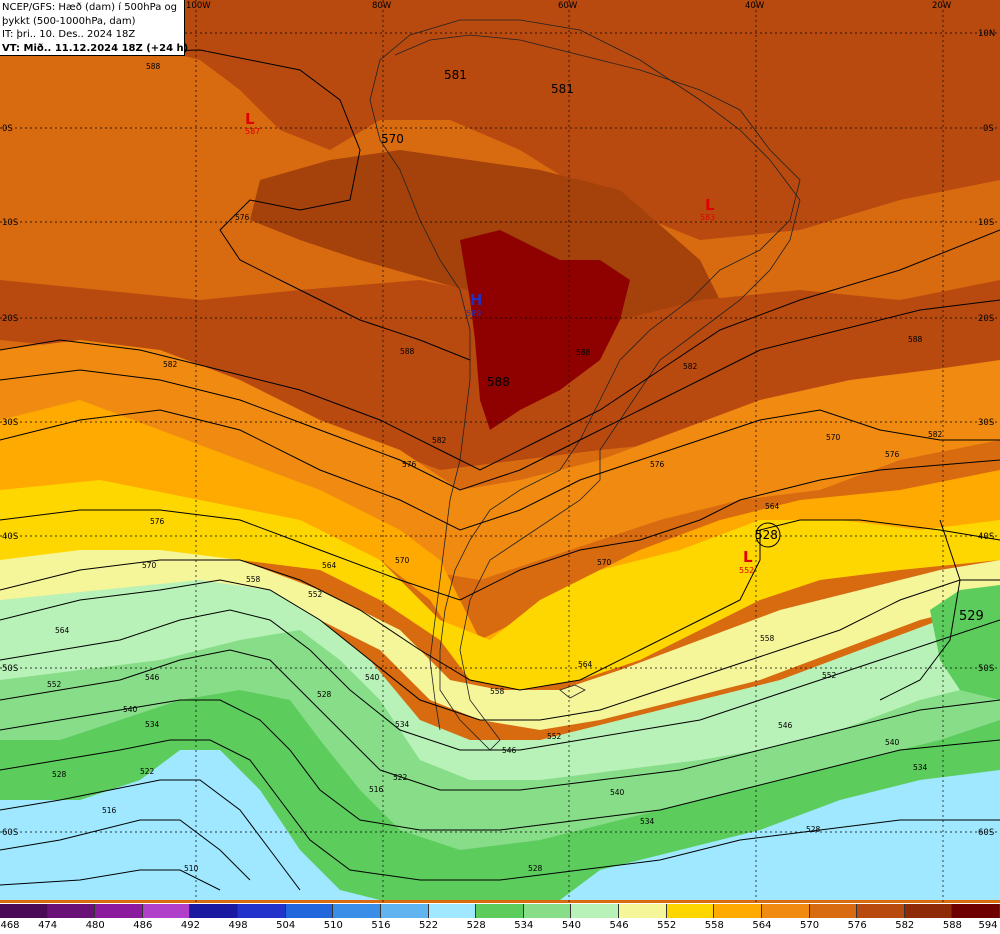 The width and height of the screenshot is (1000, 934). What do you see at coordinates (95, 48) in the screenshot?
I see `header-line-valid-time: VT: Mið.. 11.12.2024 18Z (+24 h)` at bounding box center [95, 48].